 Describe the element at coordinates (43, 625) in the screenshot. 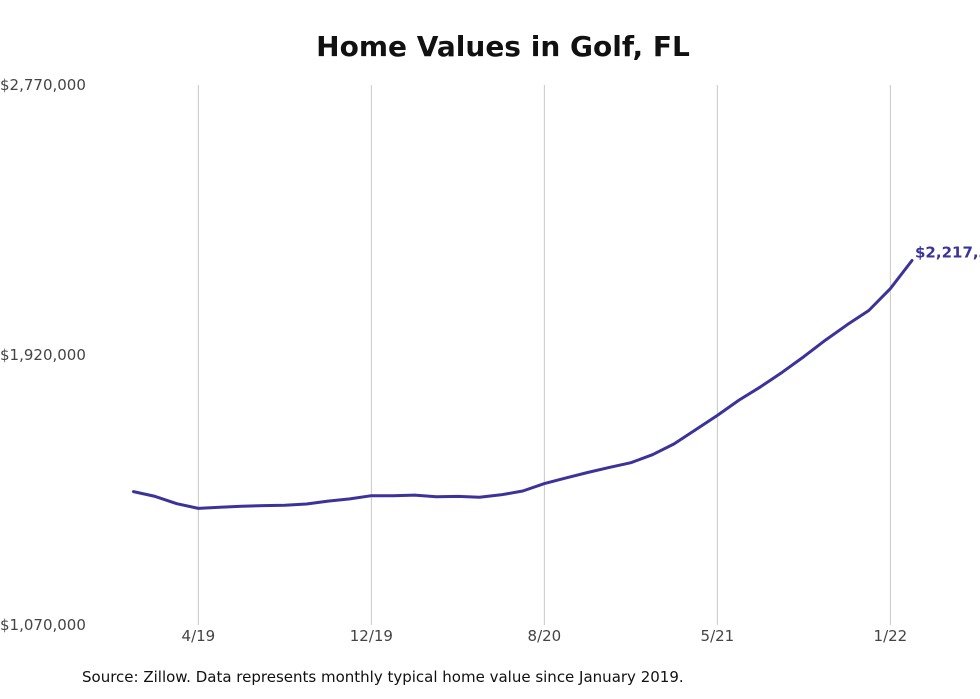

I see `y-tick-label: $1,070,000` at that location.